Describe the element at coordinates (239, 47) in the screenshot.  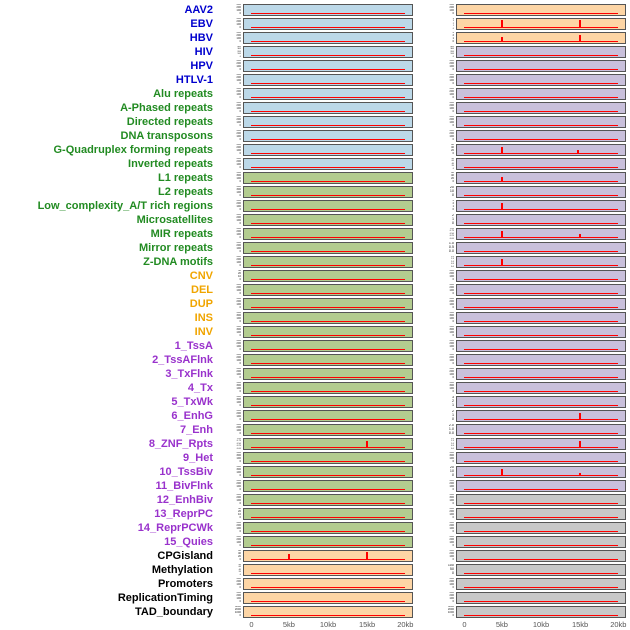
I see `y-tick-label: 400` at that location.